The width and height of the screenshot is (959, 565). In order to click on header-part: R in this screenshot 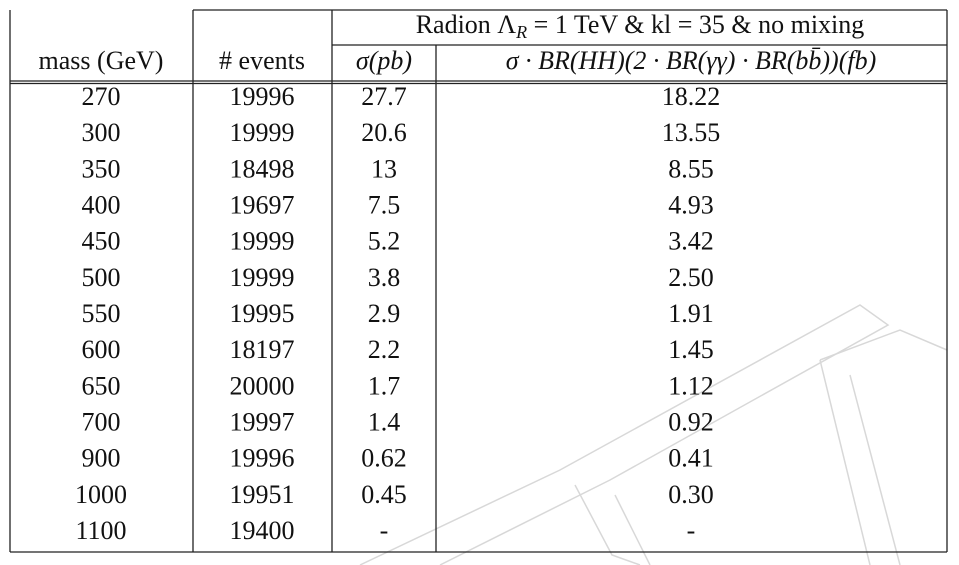, I will do `click(521, 32)`.